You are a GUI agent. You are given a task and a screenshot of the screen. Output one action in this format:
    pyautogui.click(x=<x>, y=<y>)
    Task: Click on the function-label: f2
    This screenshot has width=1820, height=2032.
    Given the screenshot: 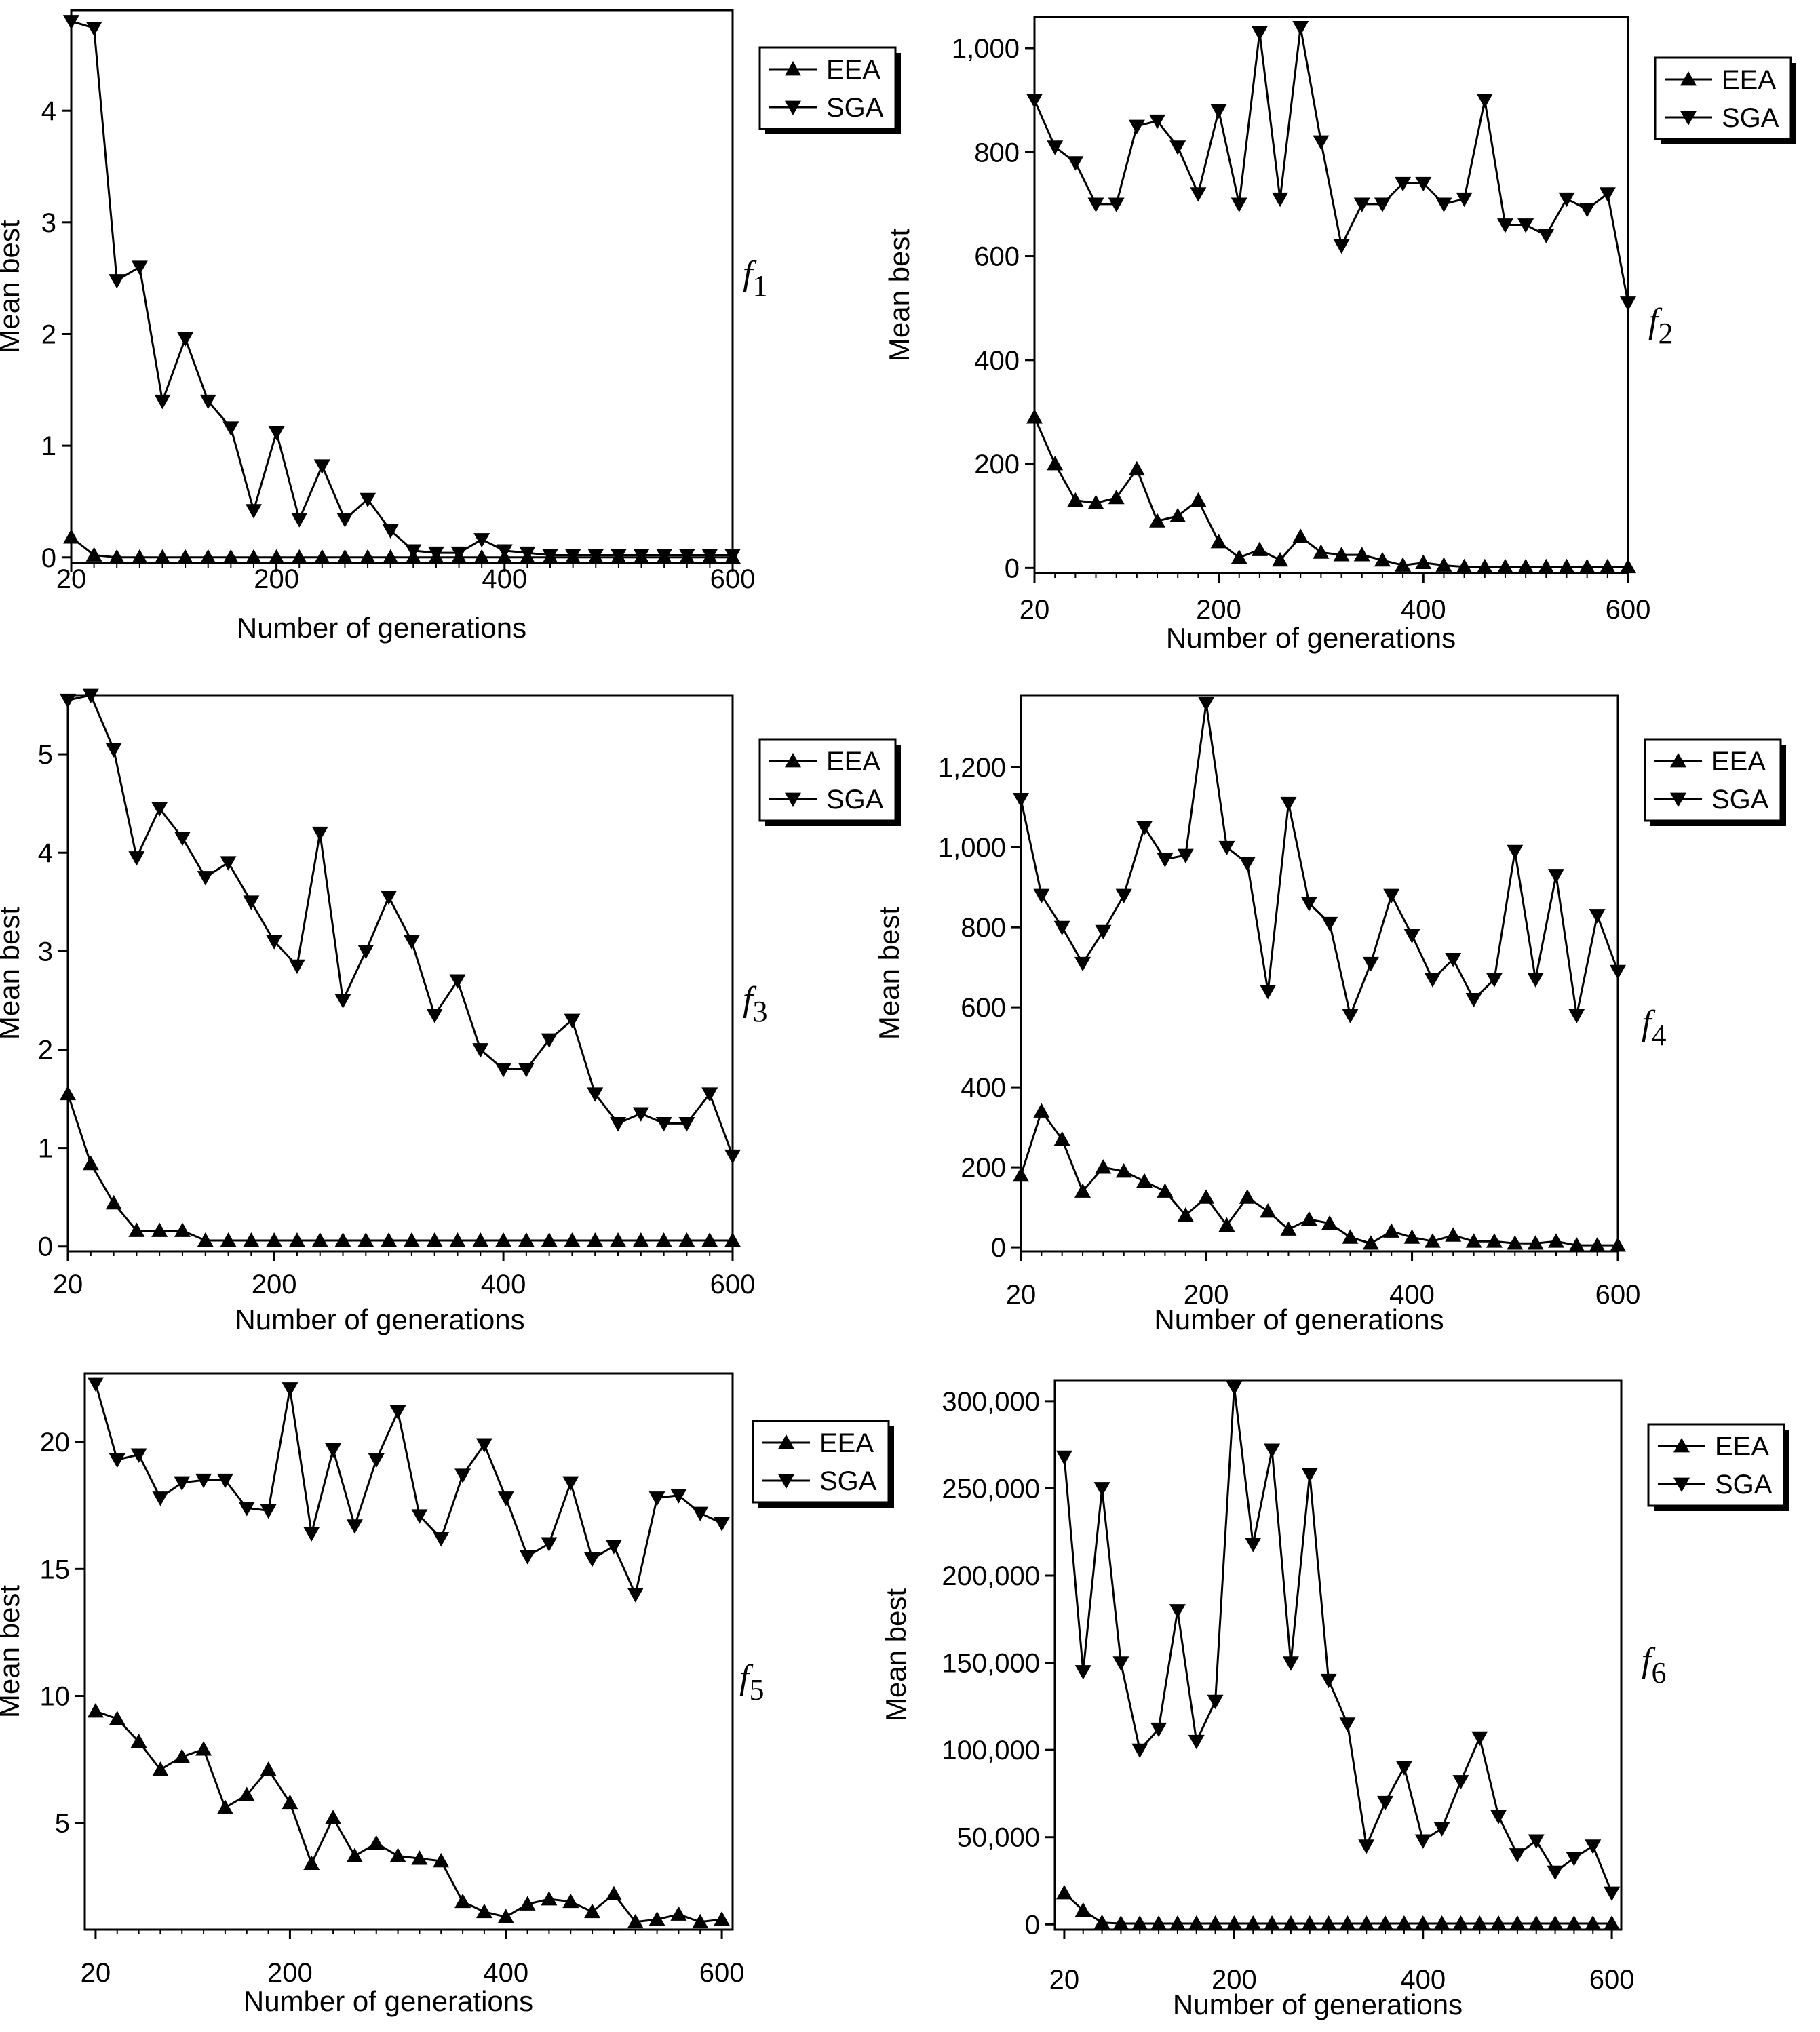 What is the action you would take?
    pyautogui.click(x=1660, y=326)
    